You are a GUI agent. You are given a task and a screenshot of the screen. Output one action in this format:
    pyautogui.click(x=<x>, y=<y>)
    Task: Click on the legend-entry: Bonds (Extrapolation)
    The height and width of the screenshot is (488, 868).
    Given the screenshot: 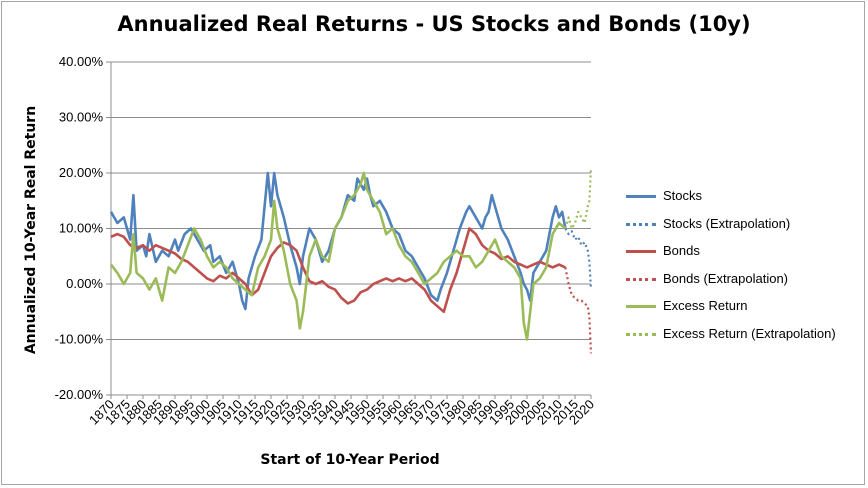 What is the action you would take?
    pyautogui.click(x=745, y=279)
    